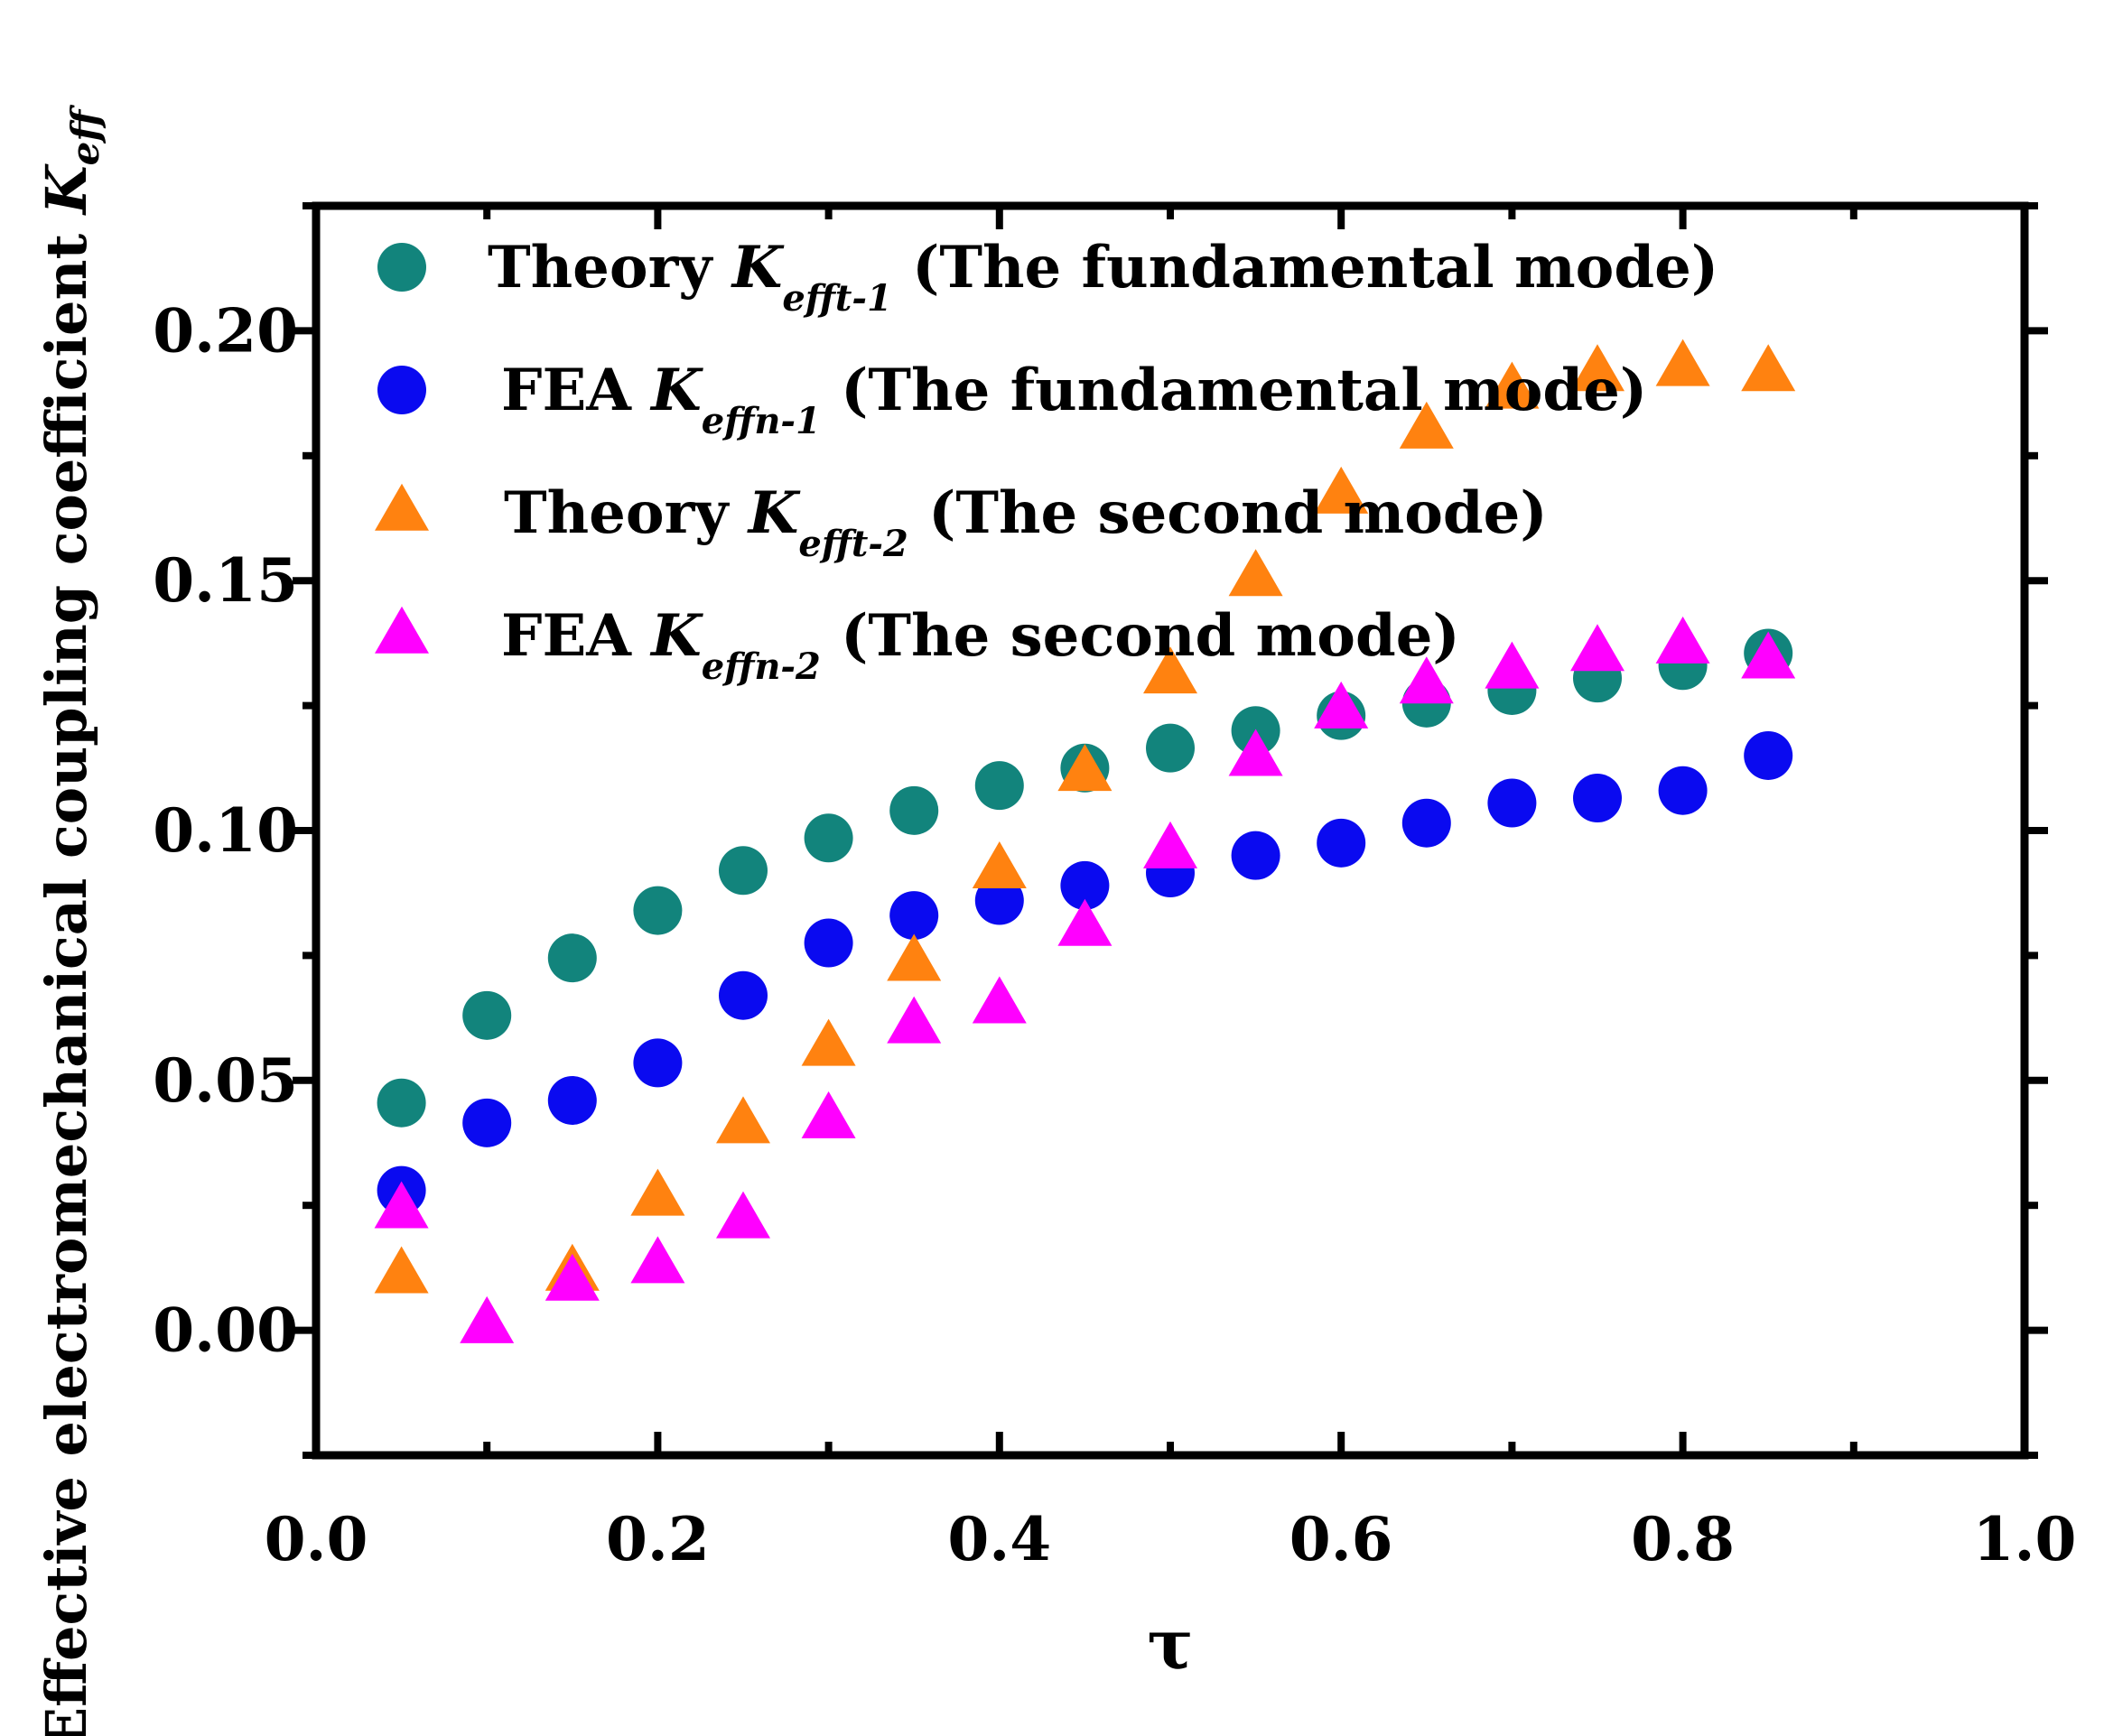  I want to click on legend-label: Theory Kefft-1 (The fundamental mode), so click(1103, 277).